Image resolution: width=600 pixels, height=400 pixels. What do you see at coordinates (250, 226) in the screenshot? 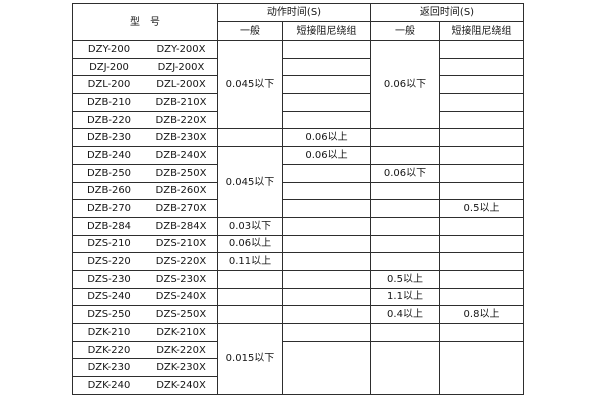
I see `cell-act-gen: 0.03以下` at bounding box center [250, 226].